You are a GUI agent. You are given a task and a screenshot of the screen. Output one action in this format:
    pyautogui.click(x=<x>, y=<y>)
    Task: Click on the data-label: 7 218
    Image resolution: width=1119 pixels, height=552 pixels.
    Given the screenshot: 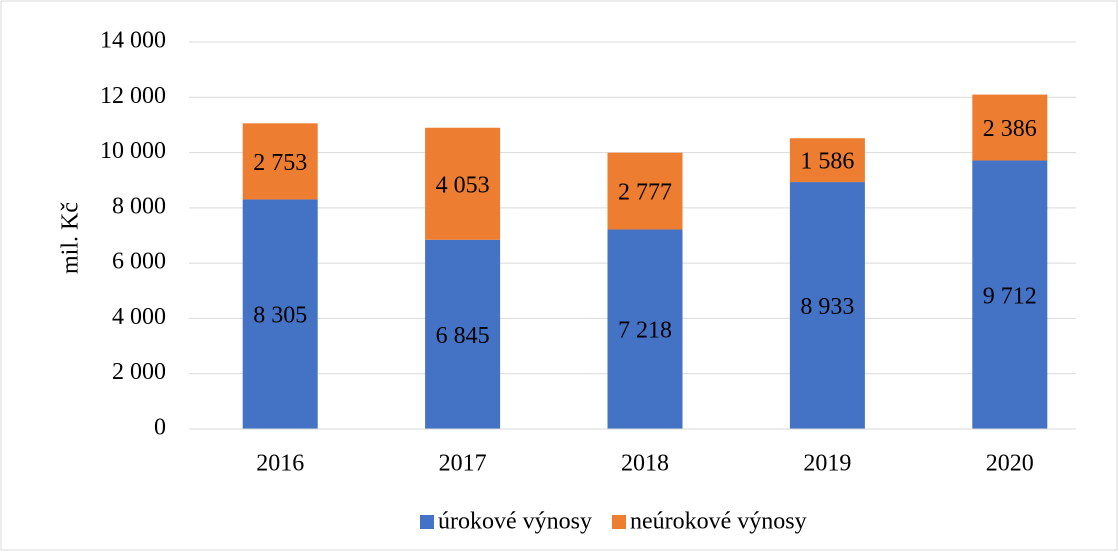 What is the action you would take?
    pyautogui.click(x=645, y=331)
    